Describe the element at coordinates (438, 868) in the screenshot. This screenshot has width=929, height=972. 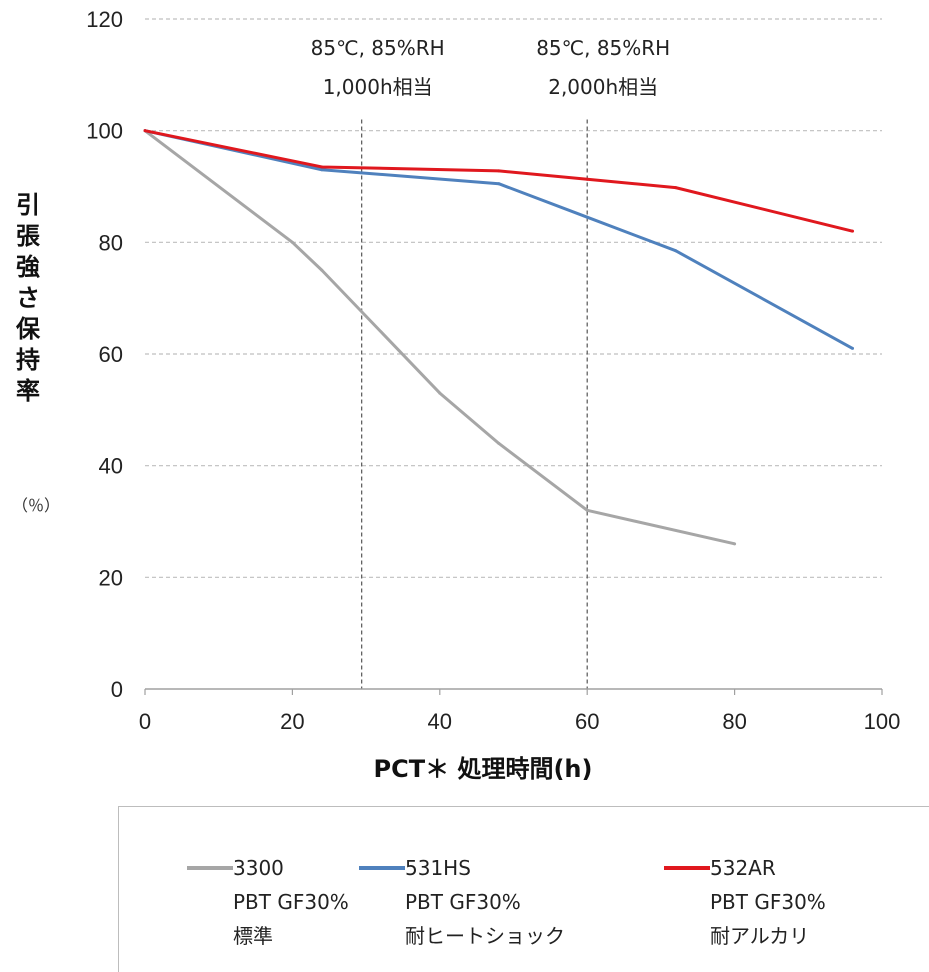
I see `legend-label: 531HS` at that location.